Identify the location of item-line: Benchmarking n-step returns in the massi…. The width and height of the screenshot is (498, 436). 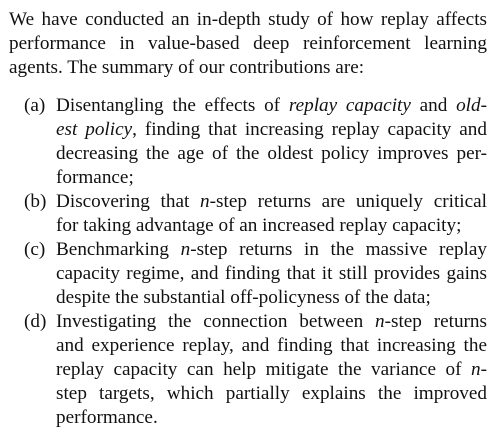
(272, 249).